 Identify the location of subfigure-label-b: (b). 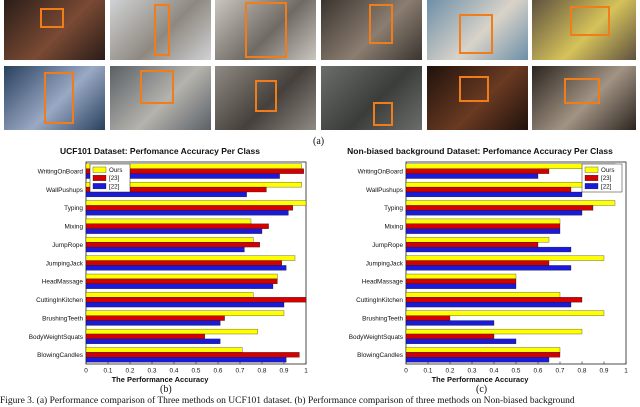
(166, 389).